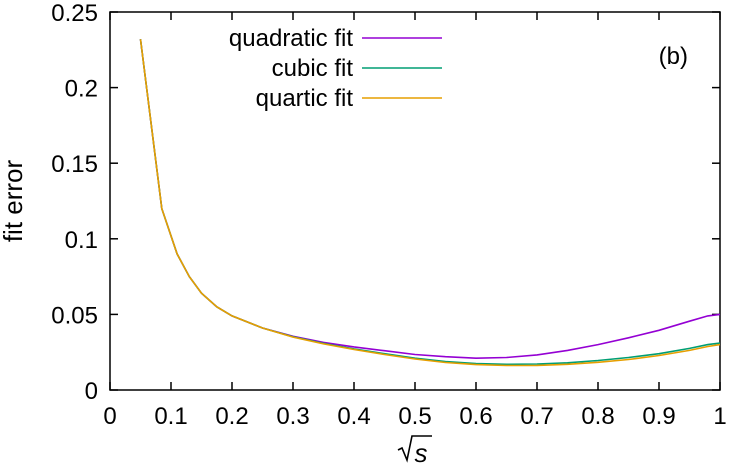 The height and width of the screenshot is (469, 747). What do you see at coordinates (414, 449) in the screenshot?
I see `x-axis-label-radical` at bounding box center [414, 449].